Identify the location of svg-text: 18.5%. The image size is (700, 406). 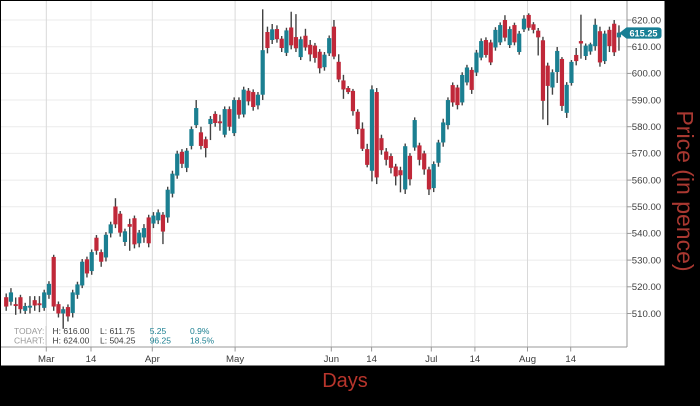
(202, 341).